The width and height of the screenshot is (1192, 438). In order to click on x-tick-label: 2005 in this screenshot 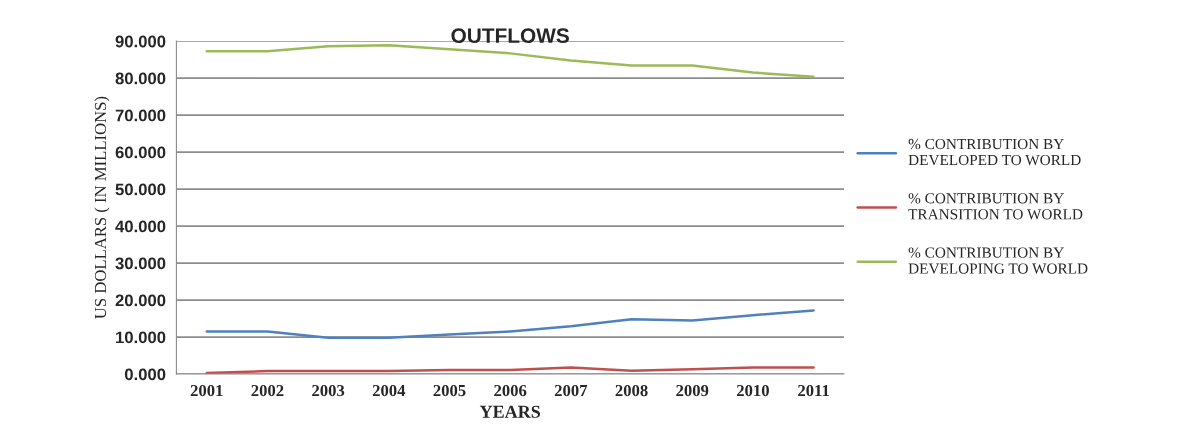, I will do `click(449, 390)`.